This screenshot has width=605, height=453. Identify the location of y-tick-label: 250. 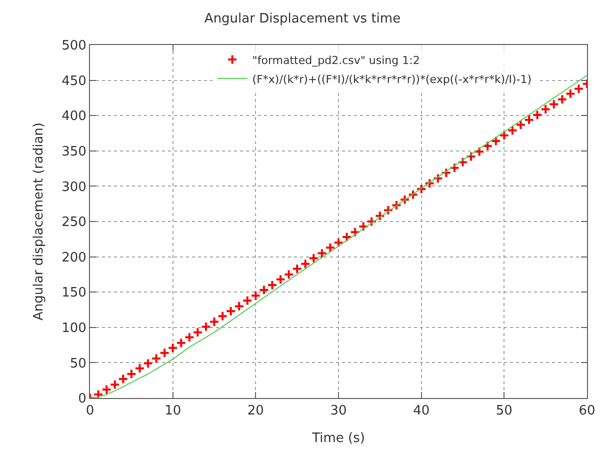
(74, 222).